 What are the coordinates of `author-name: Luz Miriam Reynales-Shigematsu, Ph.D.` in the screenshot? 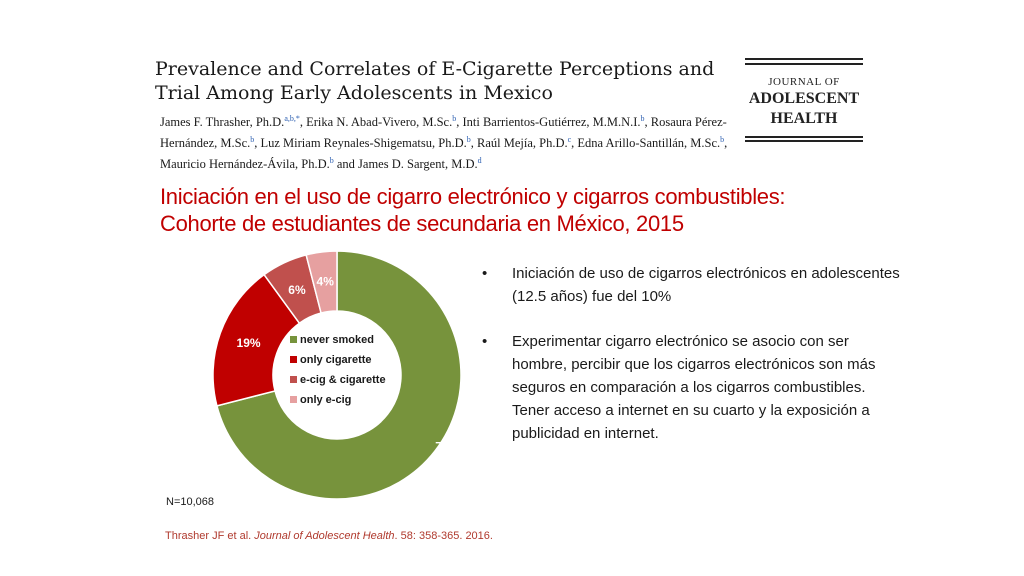 It's located at (363, 143).